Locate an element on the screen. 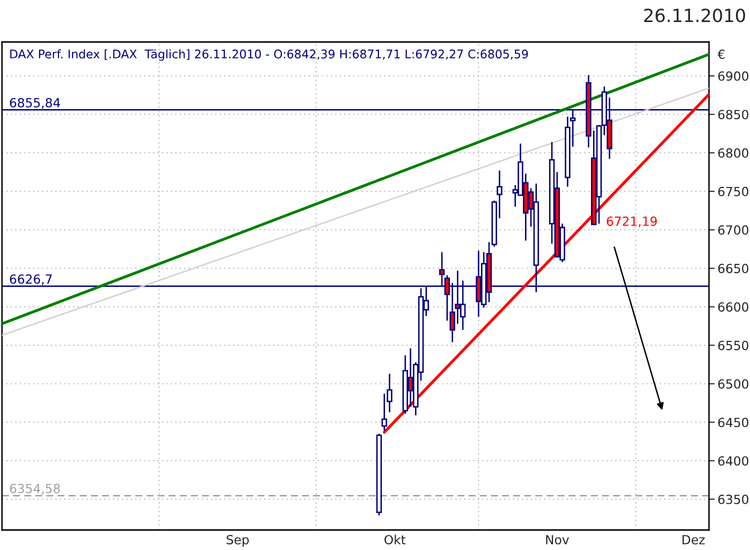 The height and width of the screenshot is (550, 750). ref-line-label: 6855,84 is located at coordinates (35, 103).